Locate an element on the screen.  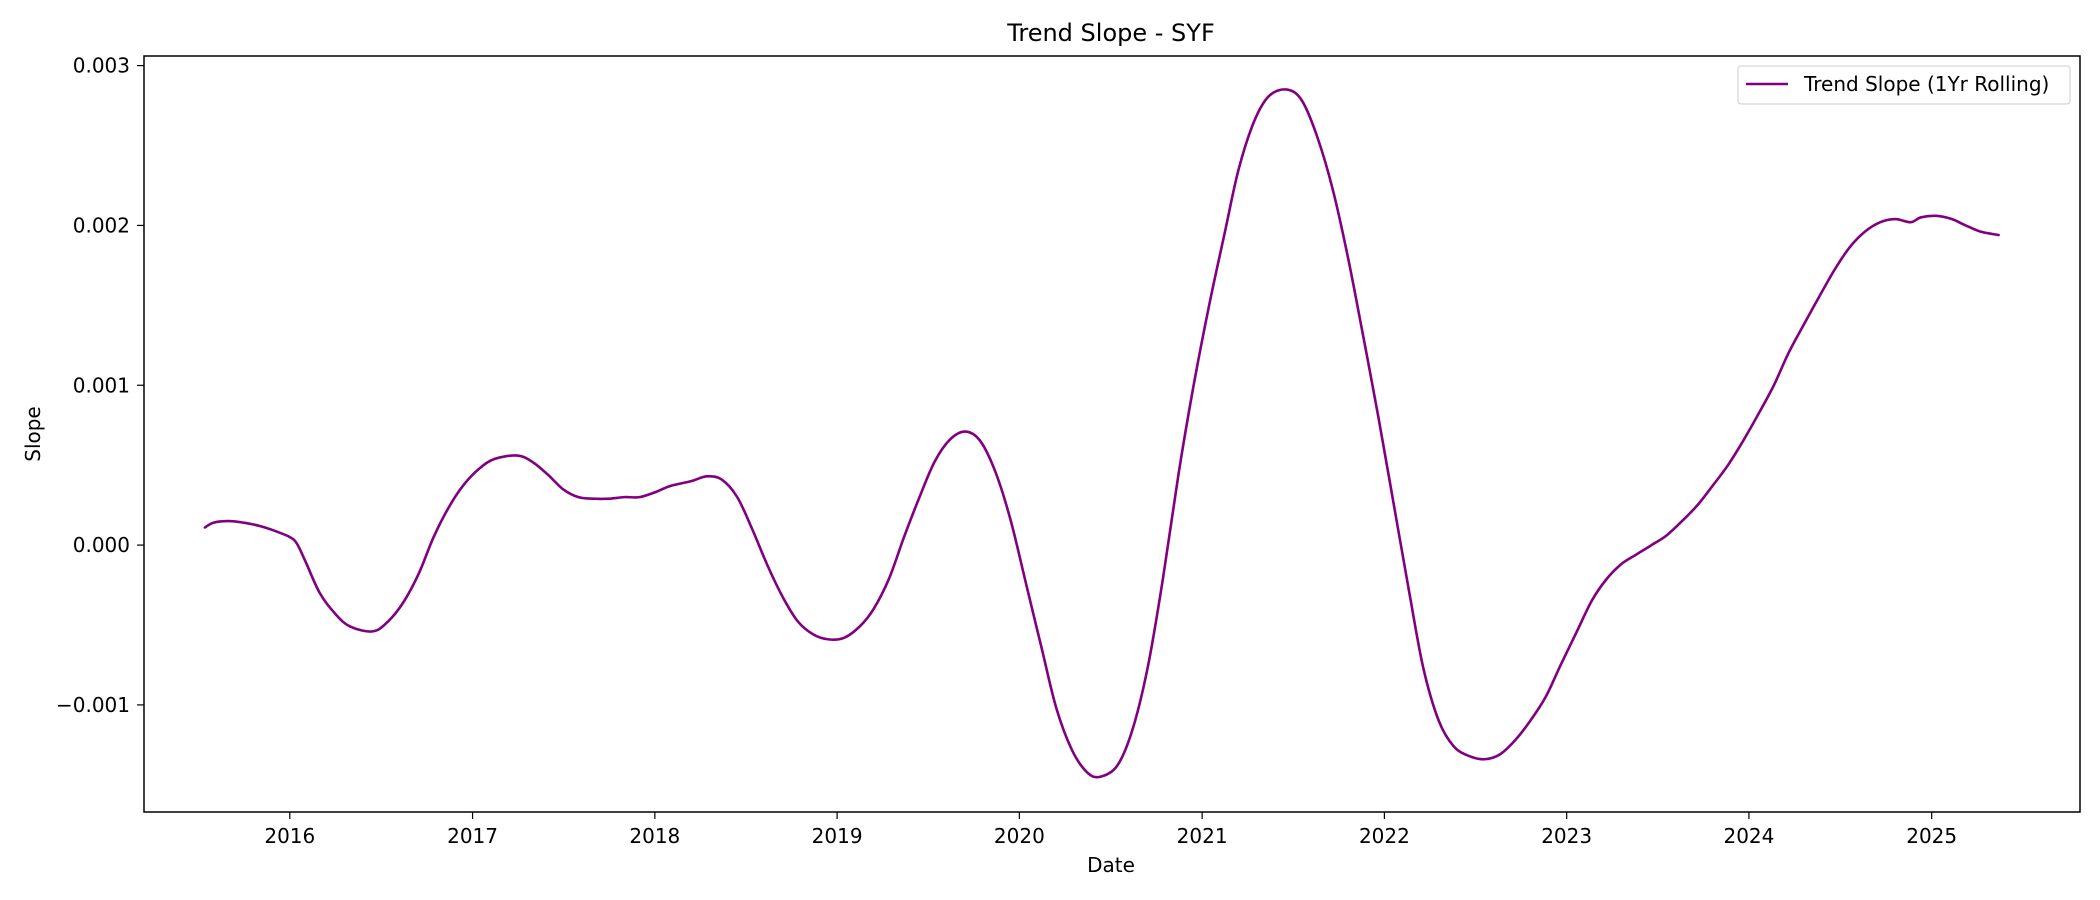
x-tick-label: 2021 is located at coordinates (1202, 836).